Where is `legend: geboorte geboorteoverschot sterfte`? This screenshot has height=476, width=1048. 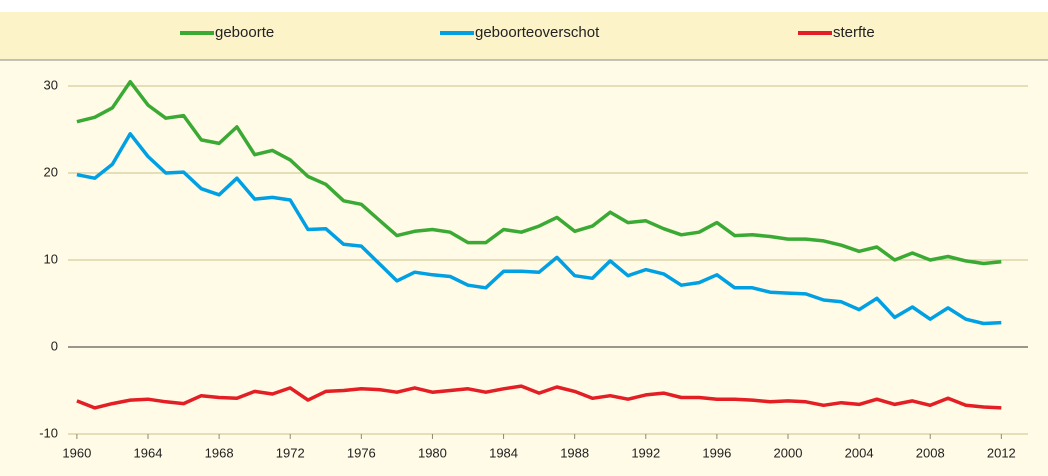 legend: geboorte geboorteoverschot sterfte is located at coordinates (527, 32).